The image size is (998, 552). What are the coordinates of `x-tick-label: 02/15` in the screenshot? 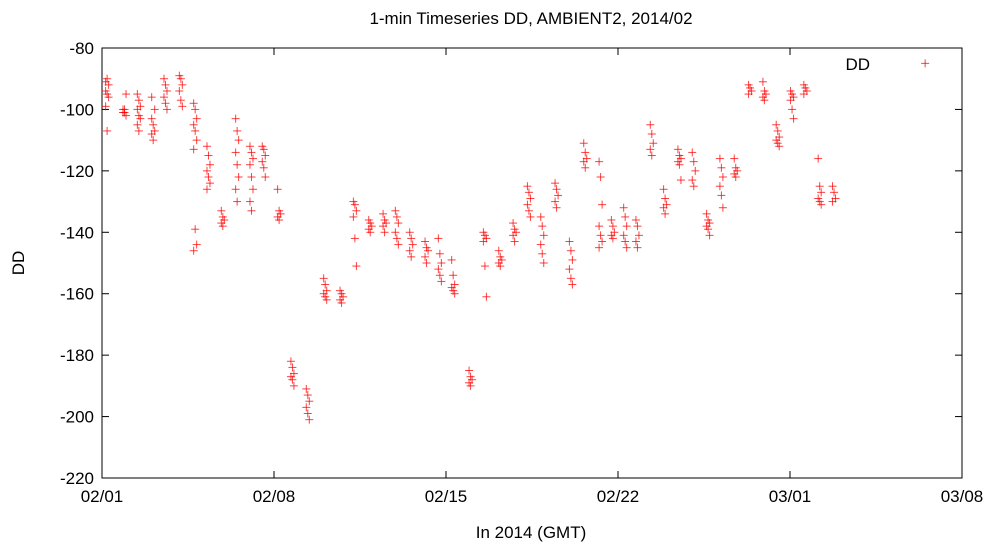 It's located at (446, 496).